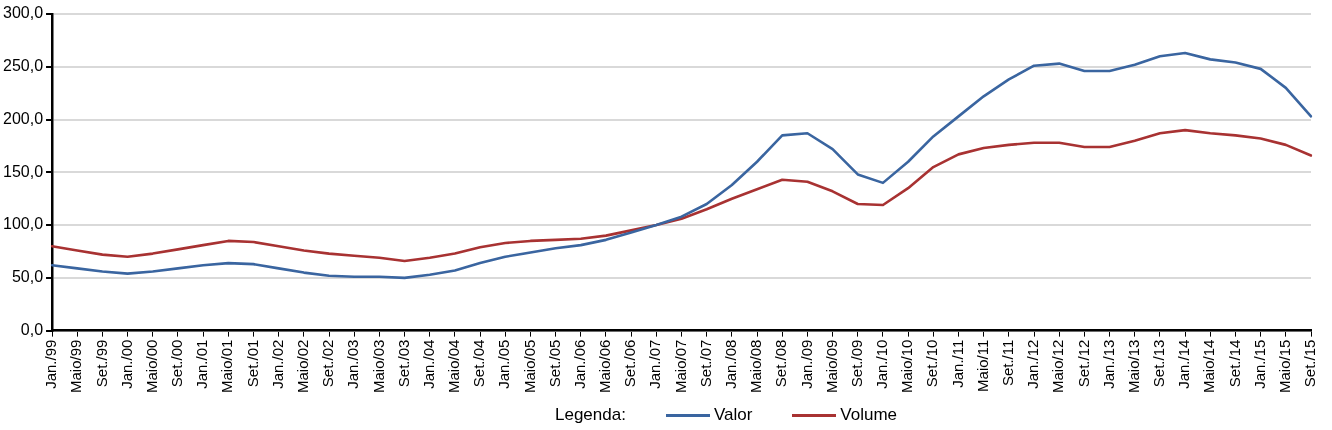 The width and height of the screenshot is (1332, 430). What do you see at coordinates (781, 363) in the screenshot?
I see `x-tick-label: Set./08` at bounding box center [781, 363].